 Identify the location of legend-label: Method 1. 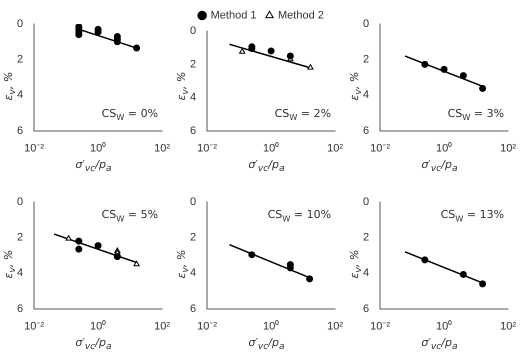
(233, 16).